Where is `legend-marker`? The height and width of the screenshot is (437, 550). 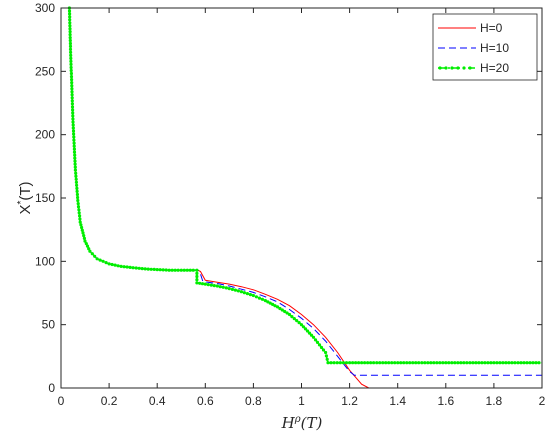 legend-marker is located at coordinates (470, 68).